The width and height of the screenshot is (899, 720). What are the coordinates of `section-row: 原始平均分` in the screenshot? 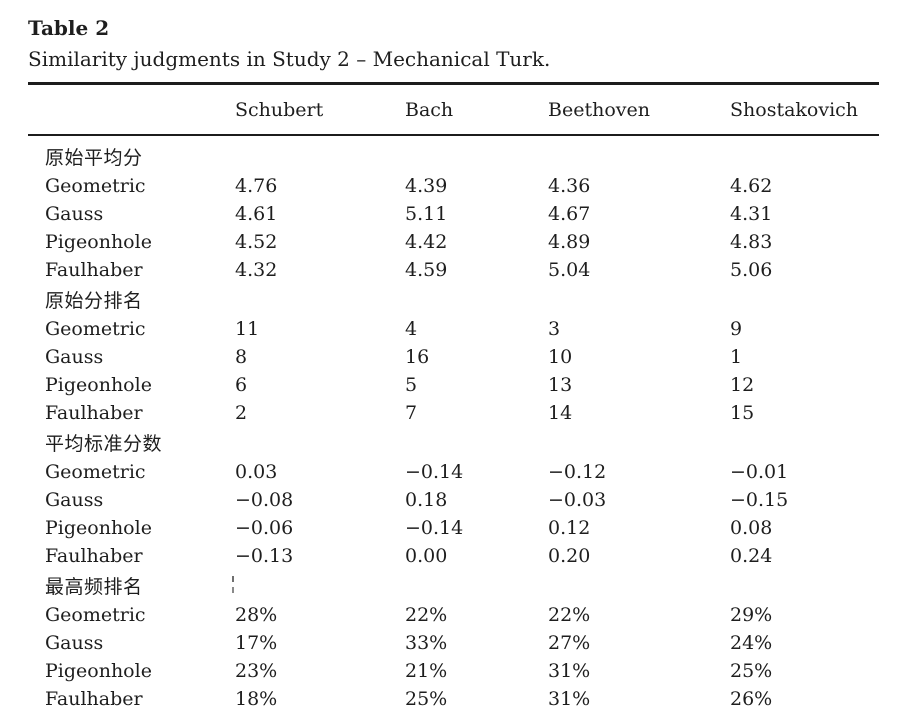 It's located at (453, 156).